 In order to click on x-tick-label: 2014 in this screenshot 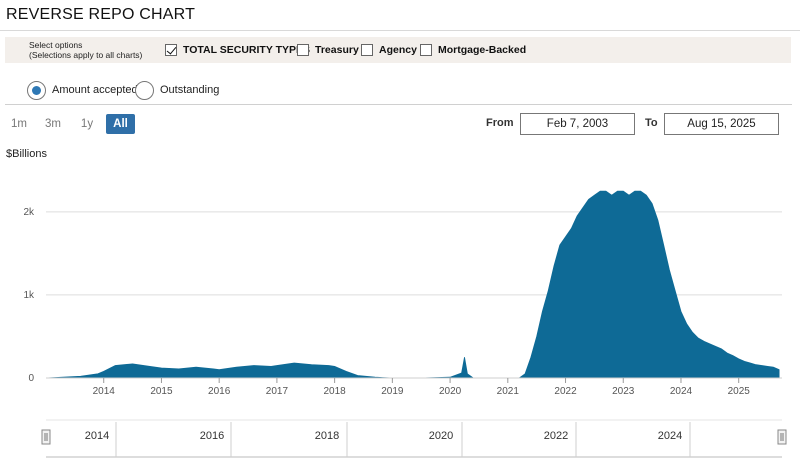, I will do `click(104, 391)`.